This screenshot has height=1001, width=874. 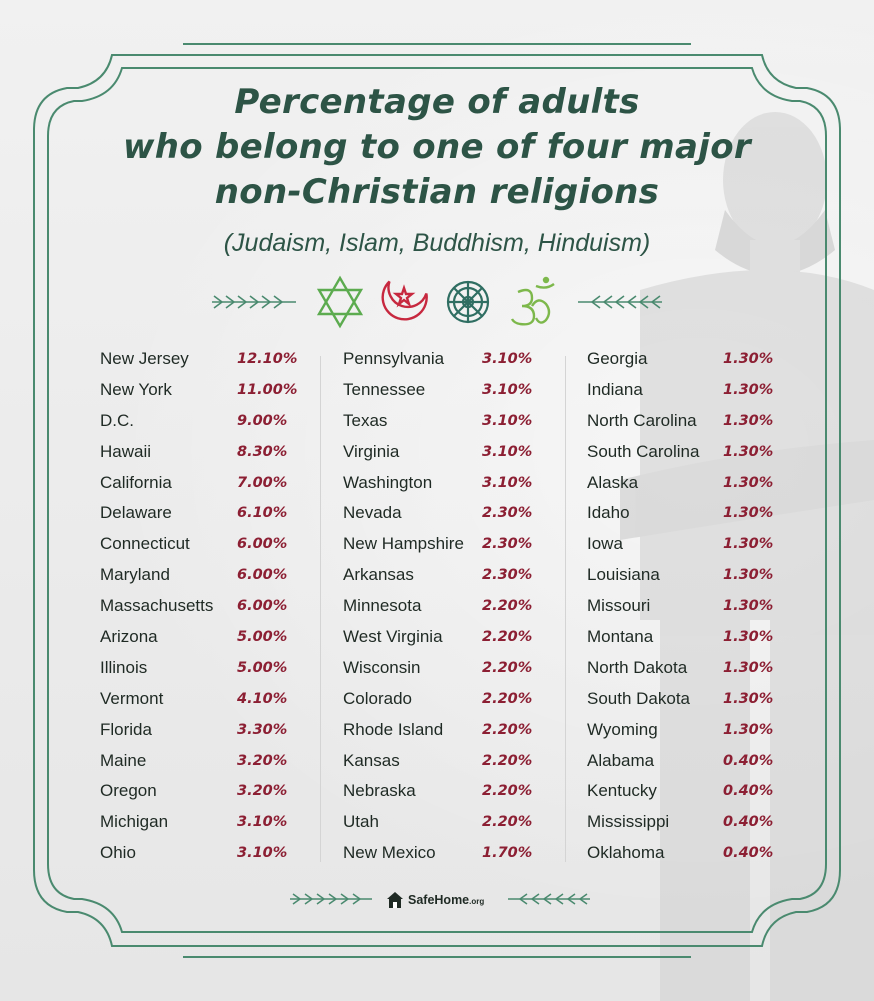 What do you see at coordinates (605, 544) in the screenshot?
I see `state-name: Iowa` at bounding box center [605, 544].